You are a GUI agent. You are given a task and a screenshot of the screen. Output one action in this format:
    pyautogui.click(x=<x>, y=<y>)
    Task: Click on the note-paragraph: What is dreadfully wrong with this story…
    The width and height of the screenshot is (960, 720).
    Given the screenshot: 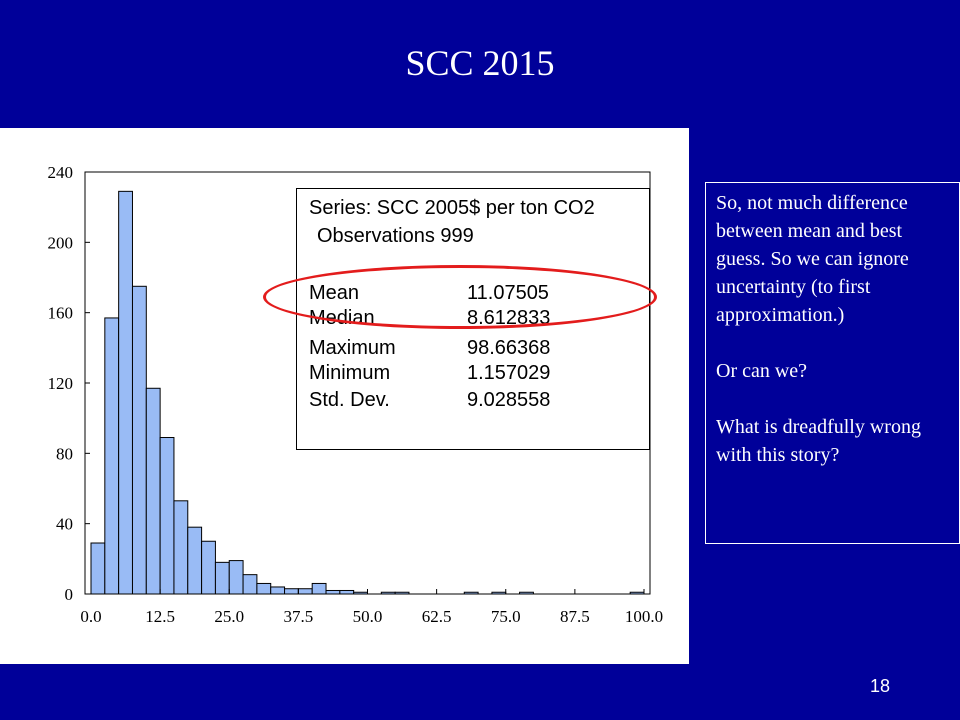 What is the action you would take?
    pyautogui.click(x=818, y=441)
    